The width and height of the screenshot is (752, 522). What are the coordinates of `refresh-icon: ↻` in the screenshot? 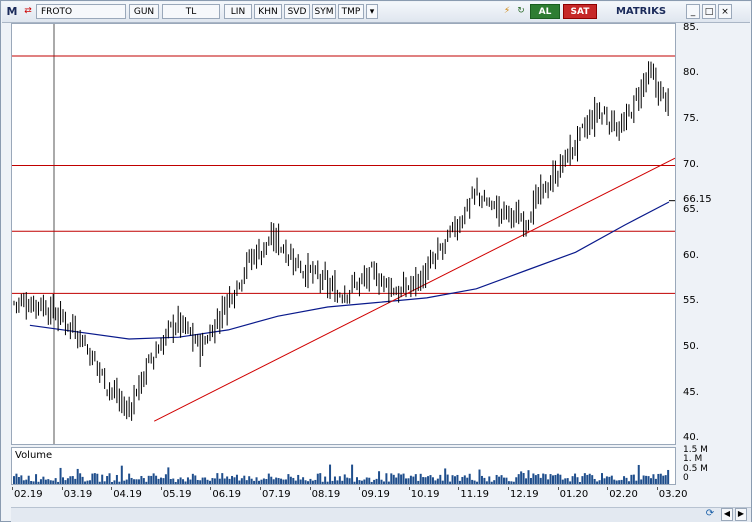 It's located at (521, 11).